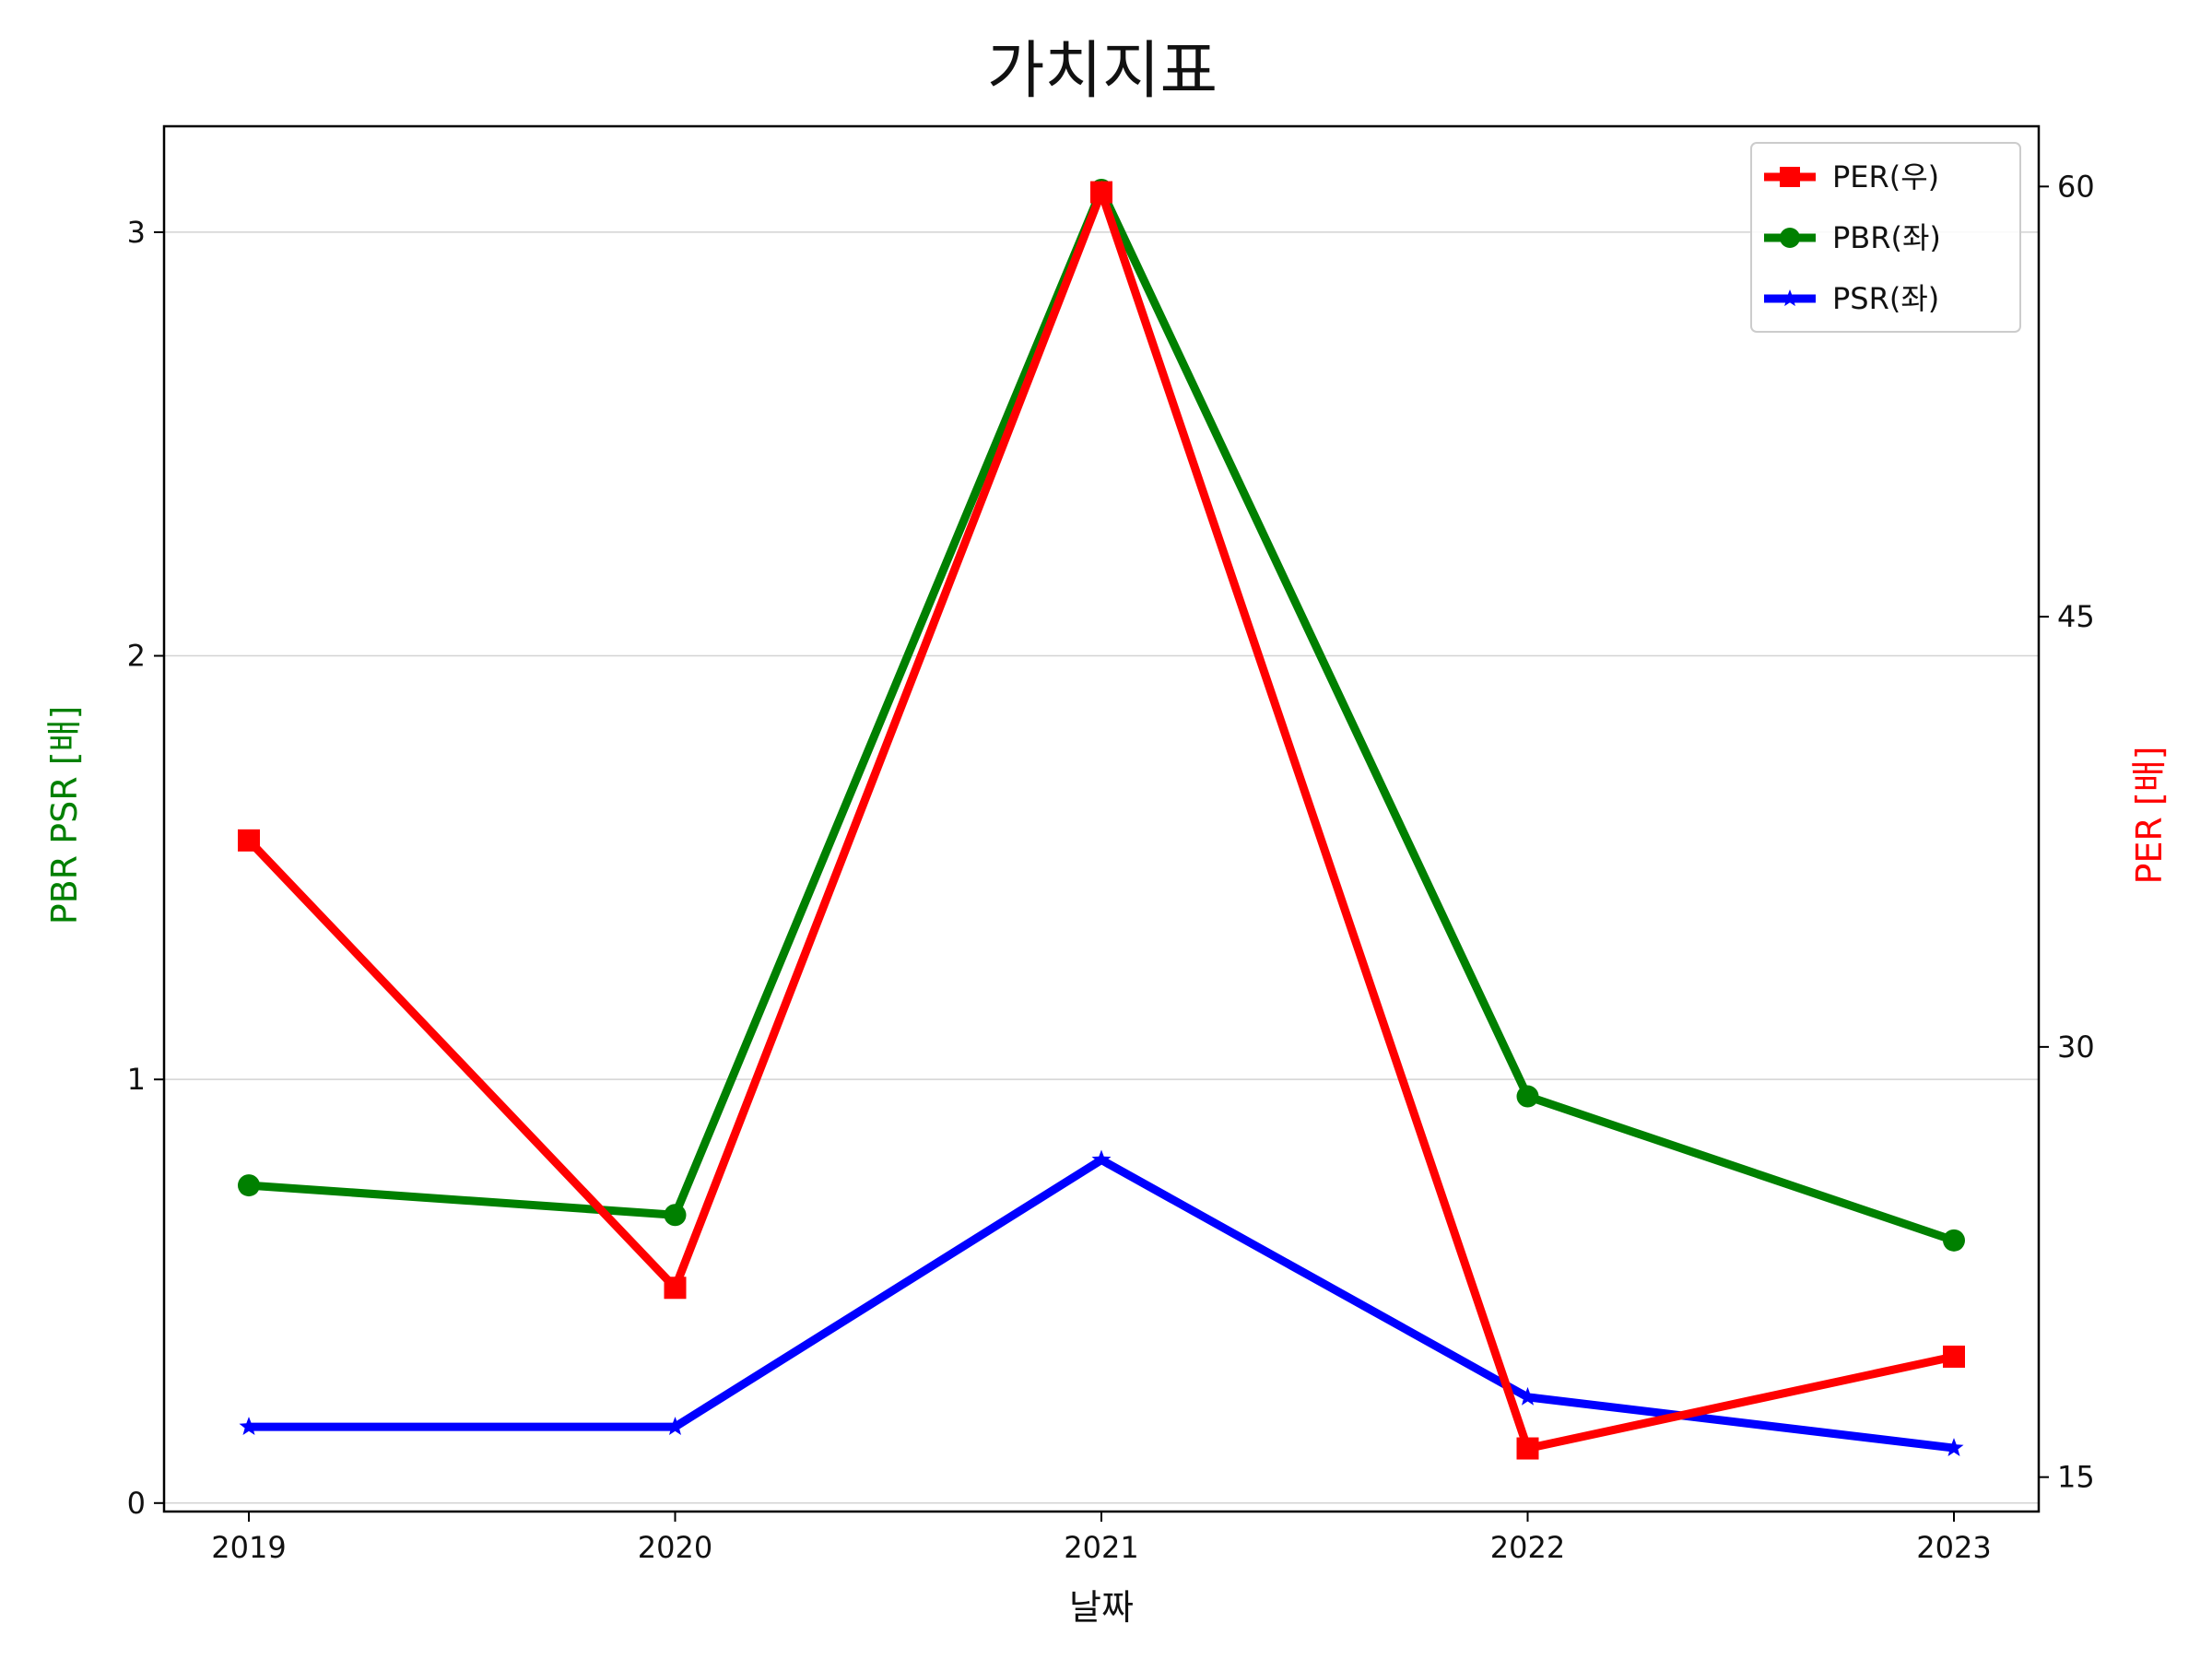 This screenshot has width=2212, height=1659. What do you see at coordinates (1102, 71) in the screenshot?
I see `chart-title: 가치지표` at bounding box center [1102, 71].